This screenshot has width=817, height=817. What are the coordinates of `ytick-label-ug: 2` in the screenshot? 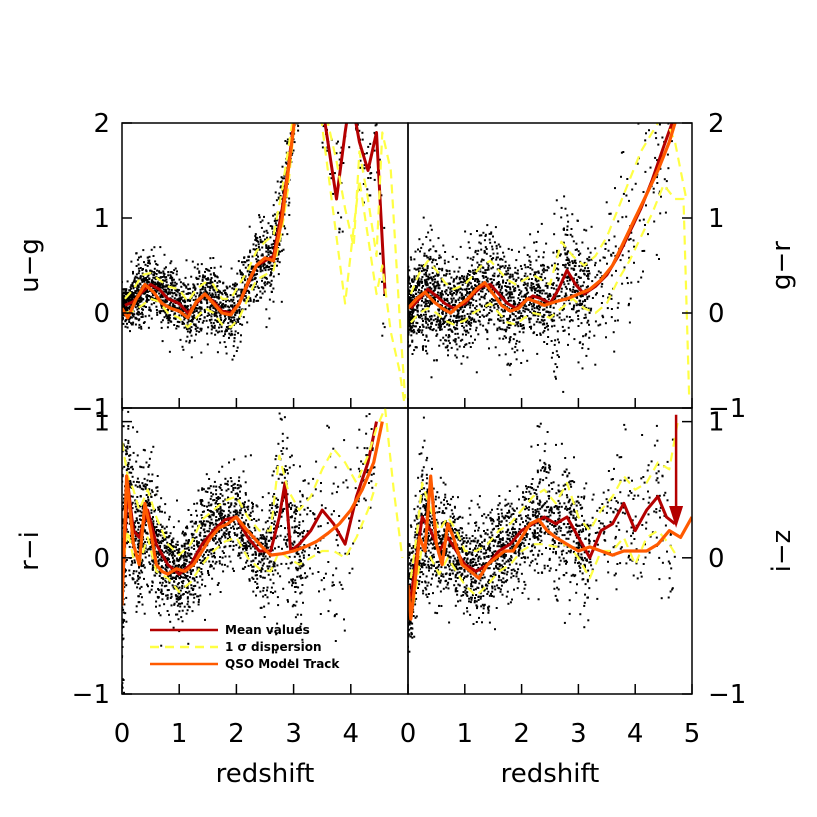 It's located at (101, 124).